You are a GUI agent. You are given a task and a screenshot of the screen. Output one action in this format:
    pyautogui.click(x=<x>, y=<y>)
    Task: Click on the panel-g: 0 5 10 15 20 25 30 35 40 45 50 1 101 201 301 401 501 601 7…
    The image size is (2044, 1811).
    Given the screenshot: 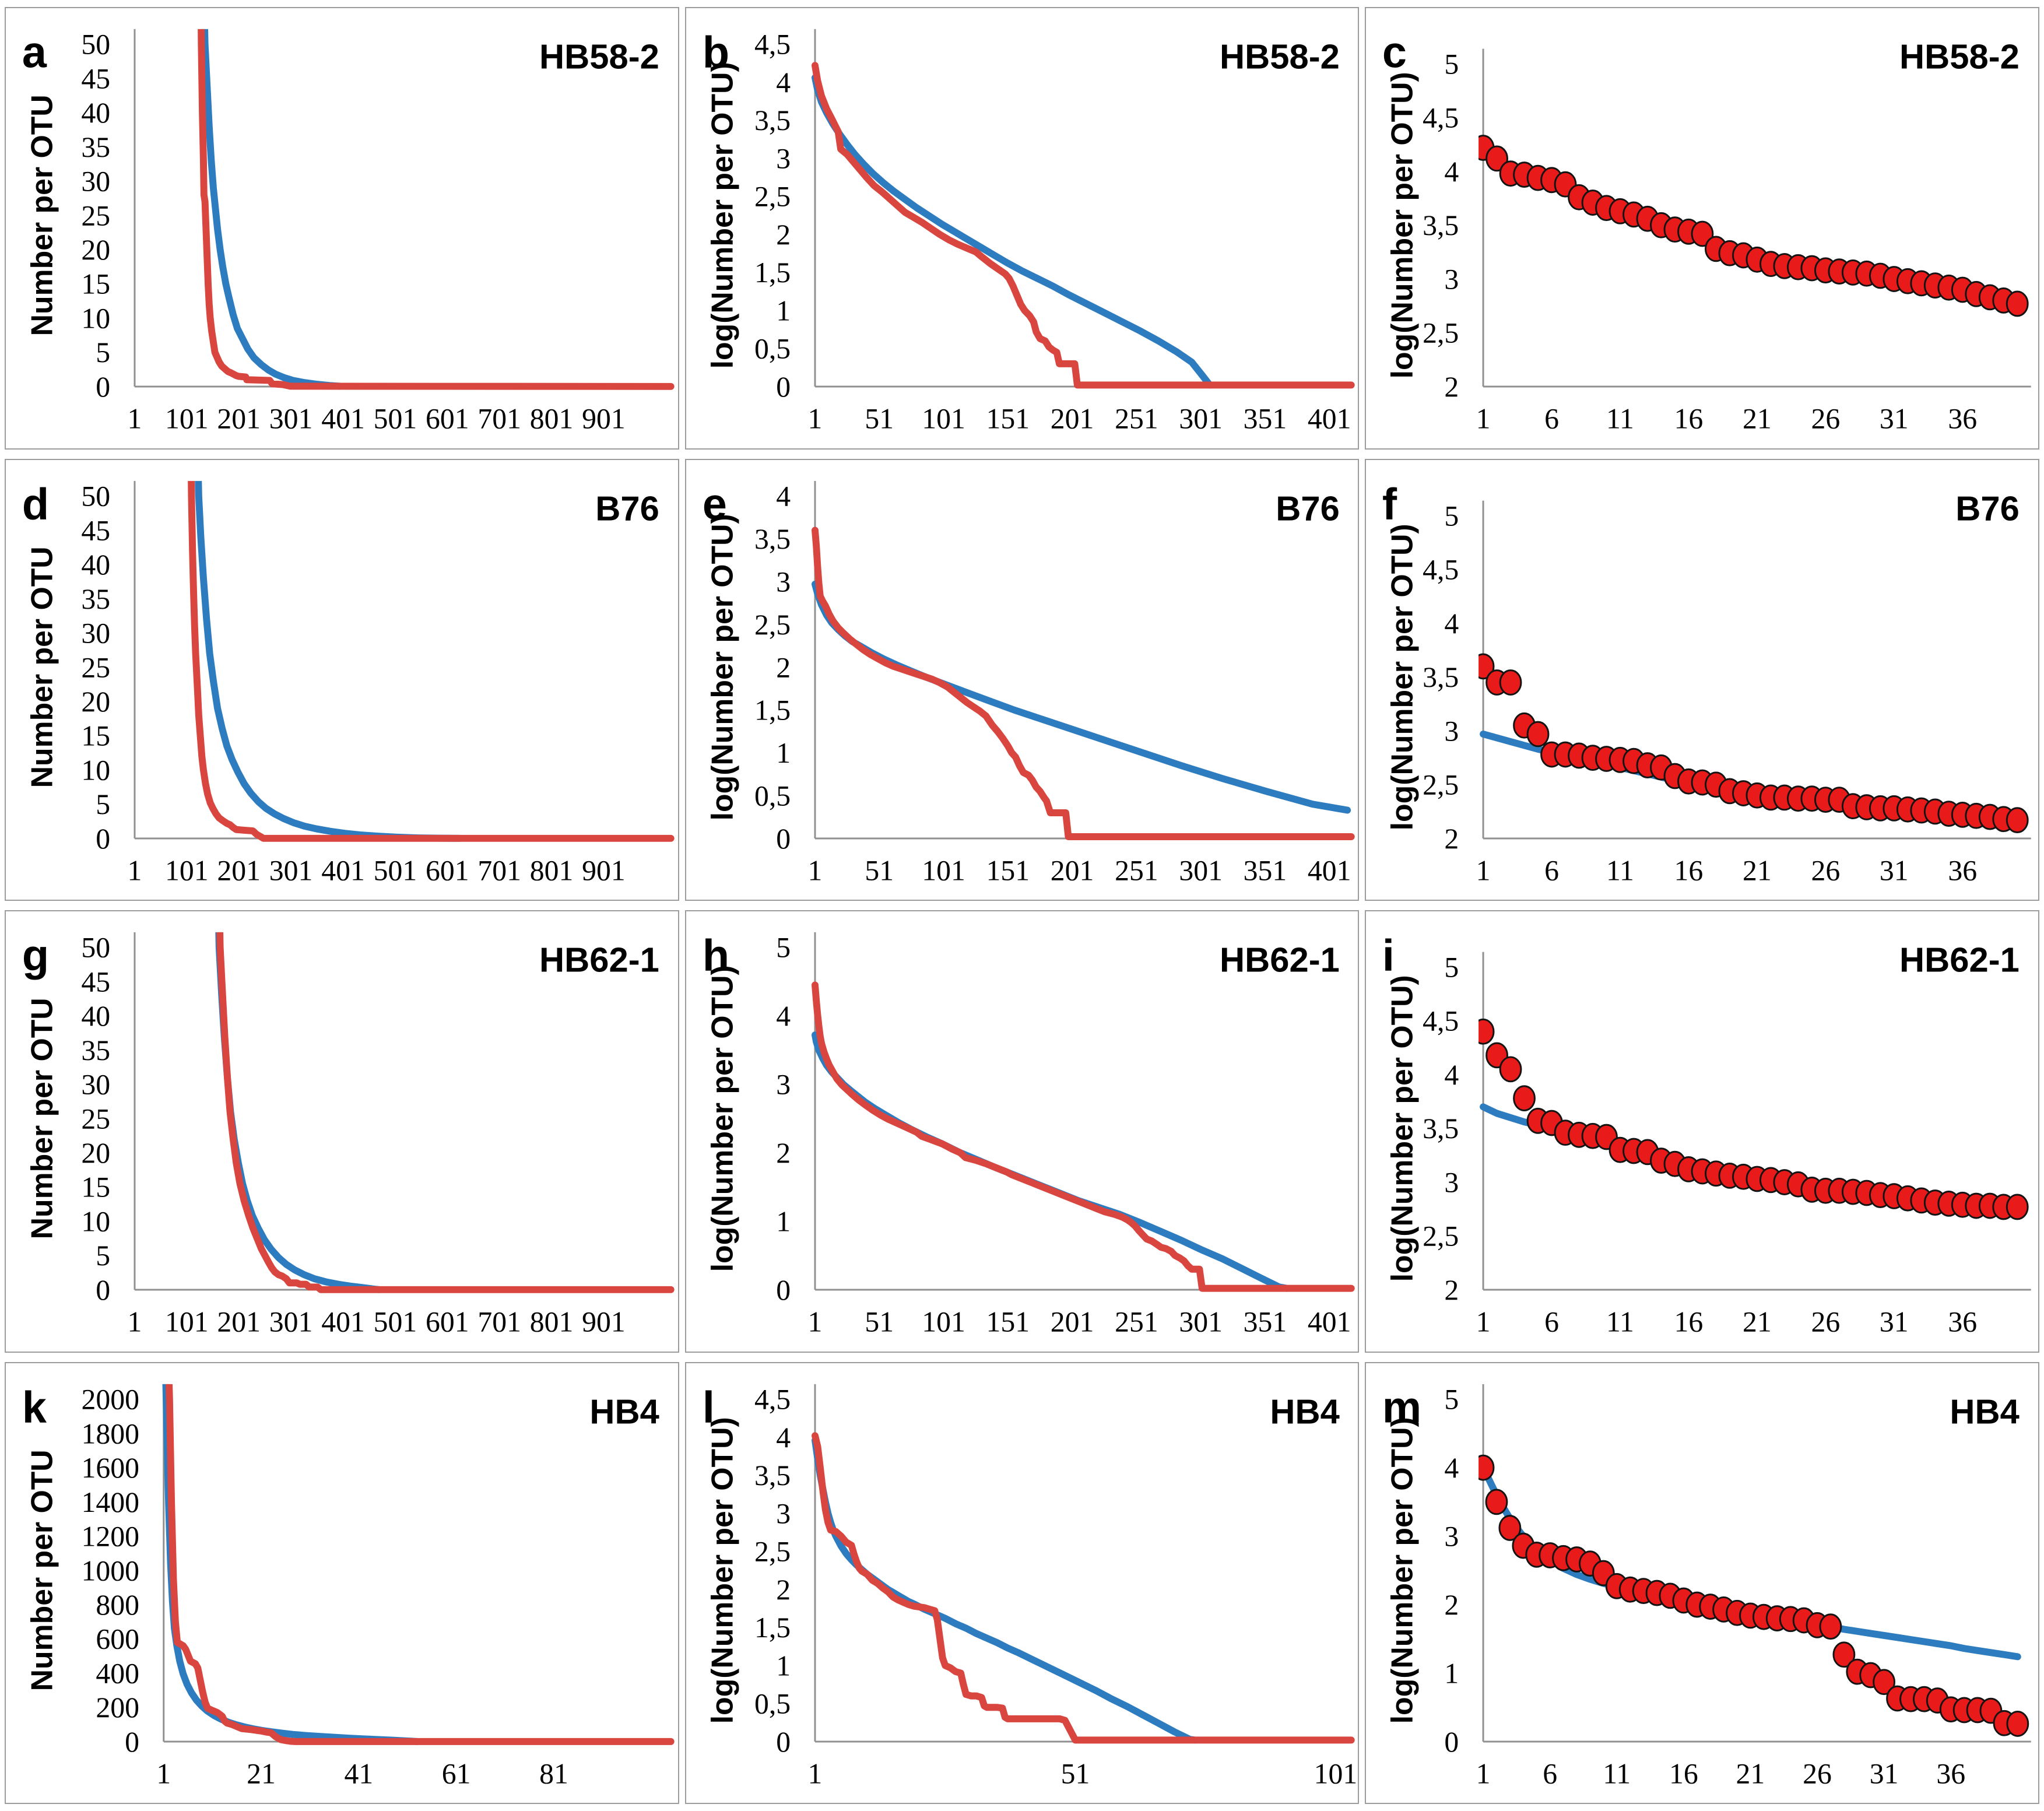 What is the action you would take?
    pyautogui.click(x=342, y=1131)
    